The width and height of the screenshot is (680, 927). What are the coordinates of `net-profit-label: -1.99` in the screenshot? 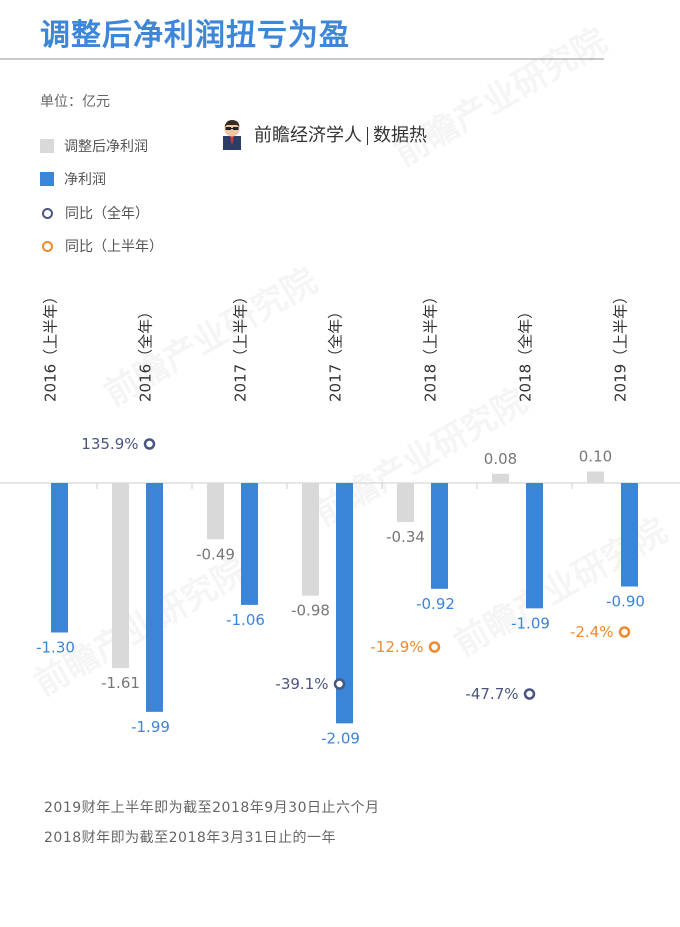 It's located at (150, 727).